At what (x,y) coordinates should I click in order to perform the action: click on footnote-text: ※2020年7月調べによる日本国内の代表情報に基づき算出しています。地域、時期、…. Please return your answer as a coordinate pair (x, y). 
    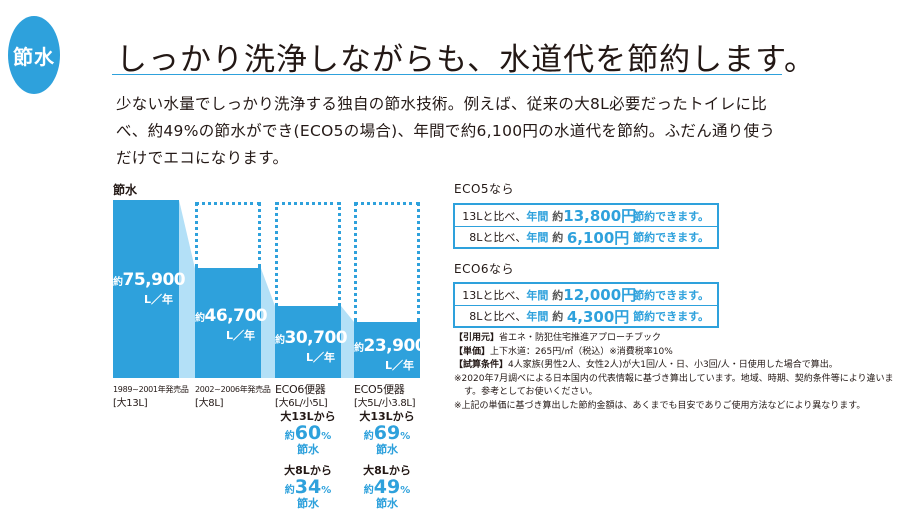
    Looking at the image, I should click on (674, 385).